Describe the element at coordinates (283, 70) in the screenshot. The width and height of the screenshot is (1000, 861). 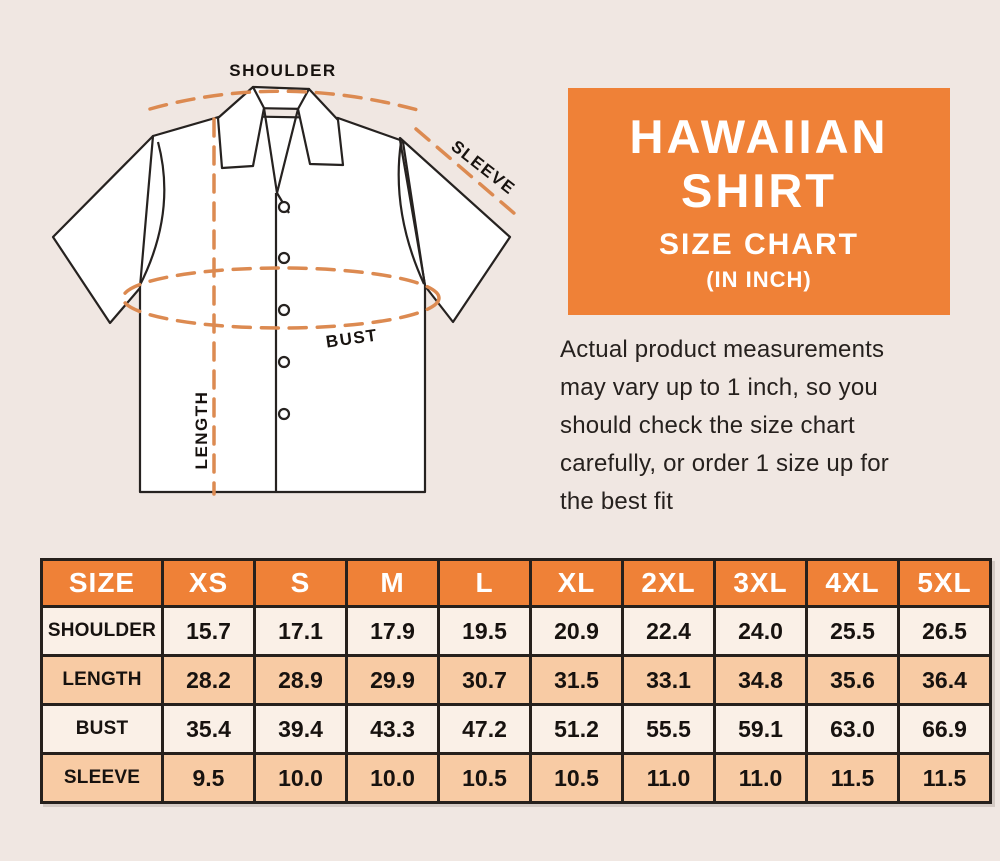
I see `shoulder-label: SHOULDER` at that location.